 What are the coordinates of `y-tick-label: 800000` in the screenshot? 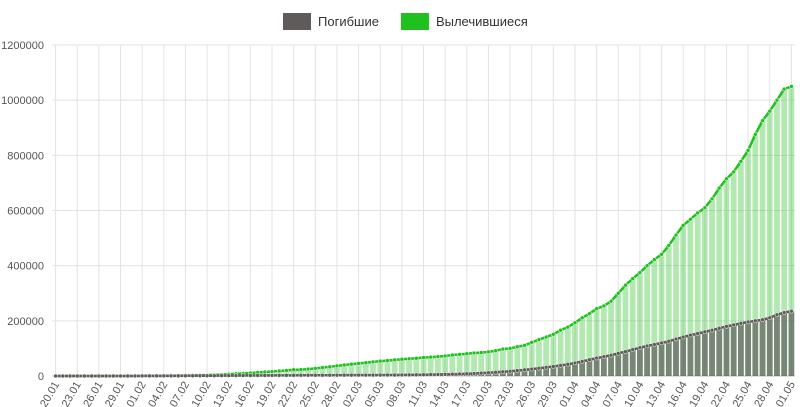 It's located at (25, 156).